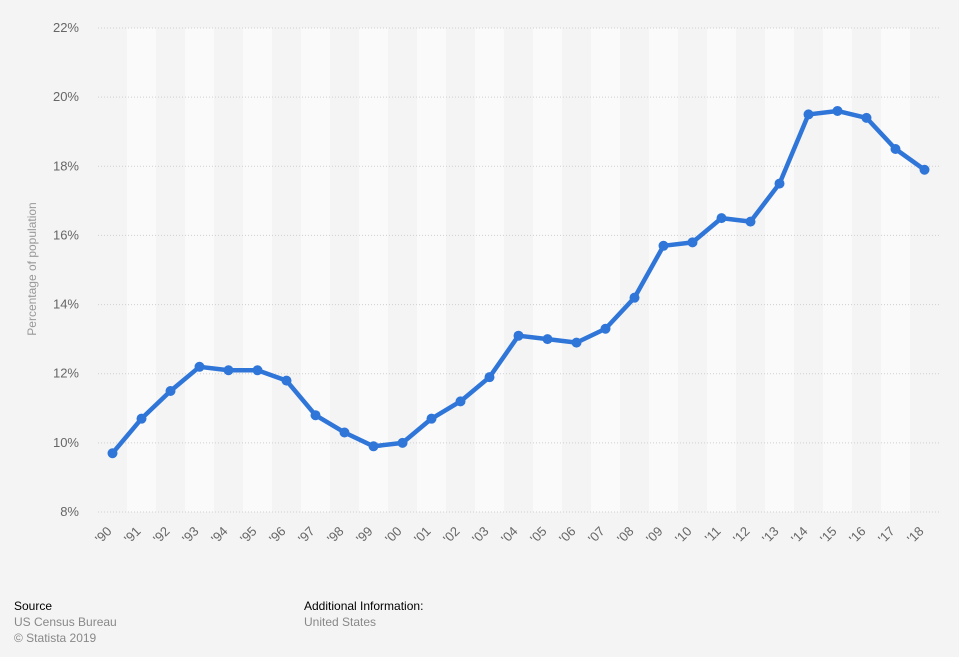  I want to click on x-tick-label: '11, so click(713, 535).